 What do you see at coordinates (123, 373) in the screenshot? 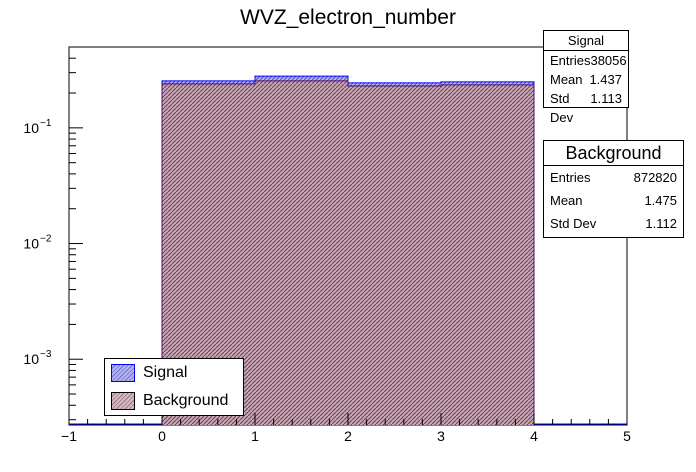
I see `legend-swatch-signal` at bounding box center [123, 373].